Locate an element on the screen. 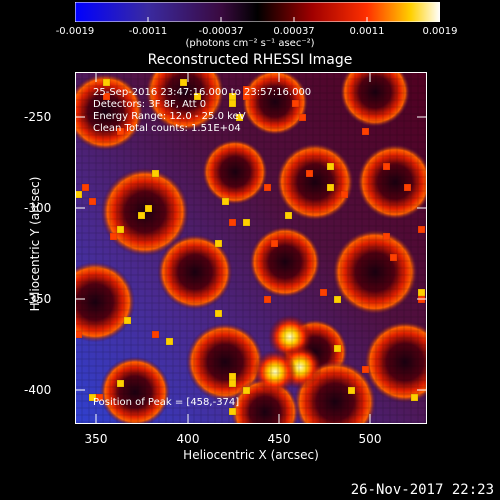  y-tick: -400 is located at coordinates (38, 390).